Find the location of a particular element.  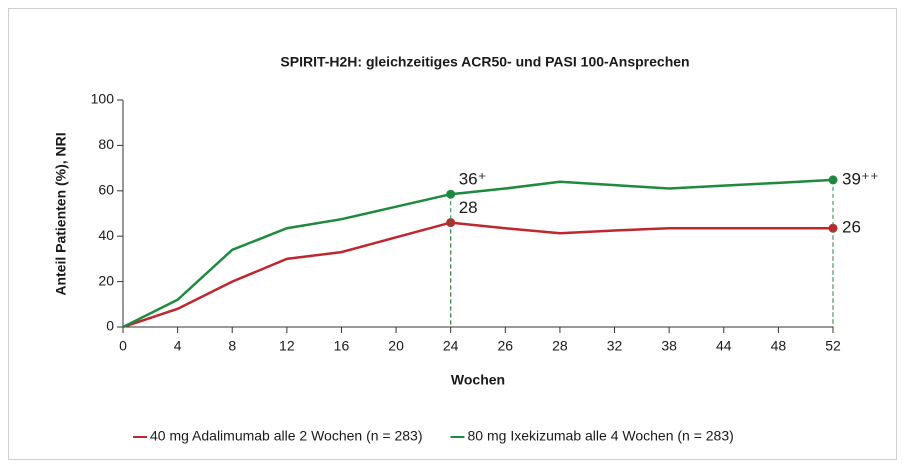

y-tick-label: 40 is located at coordinates (106, 235).